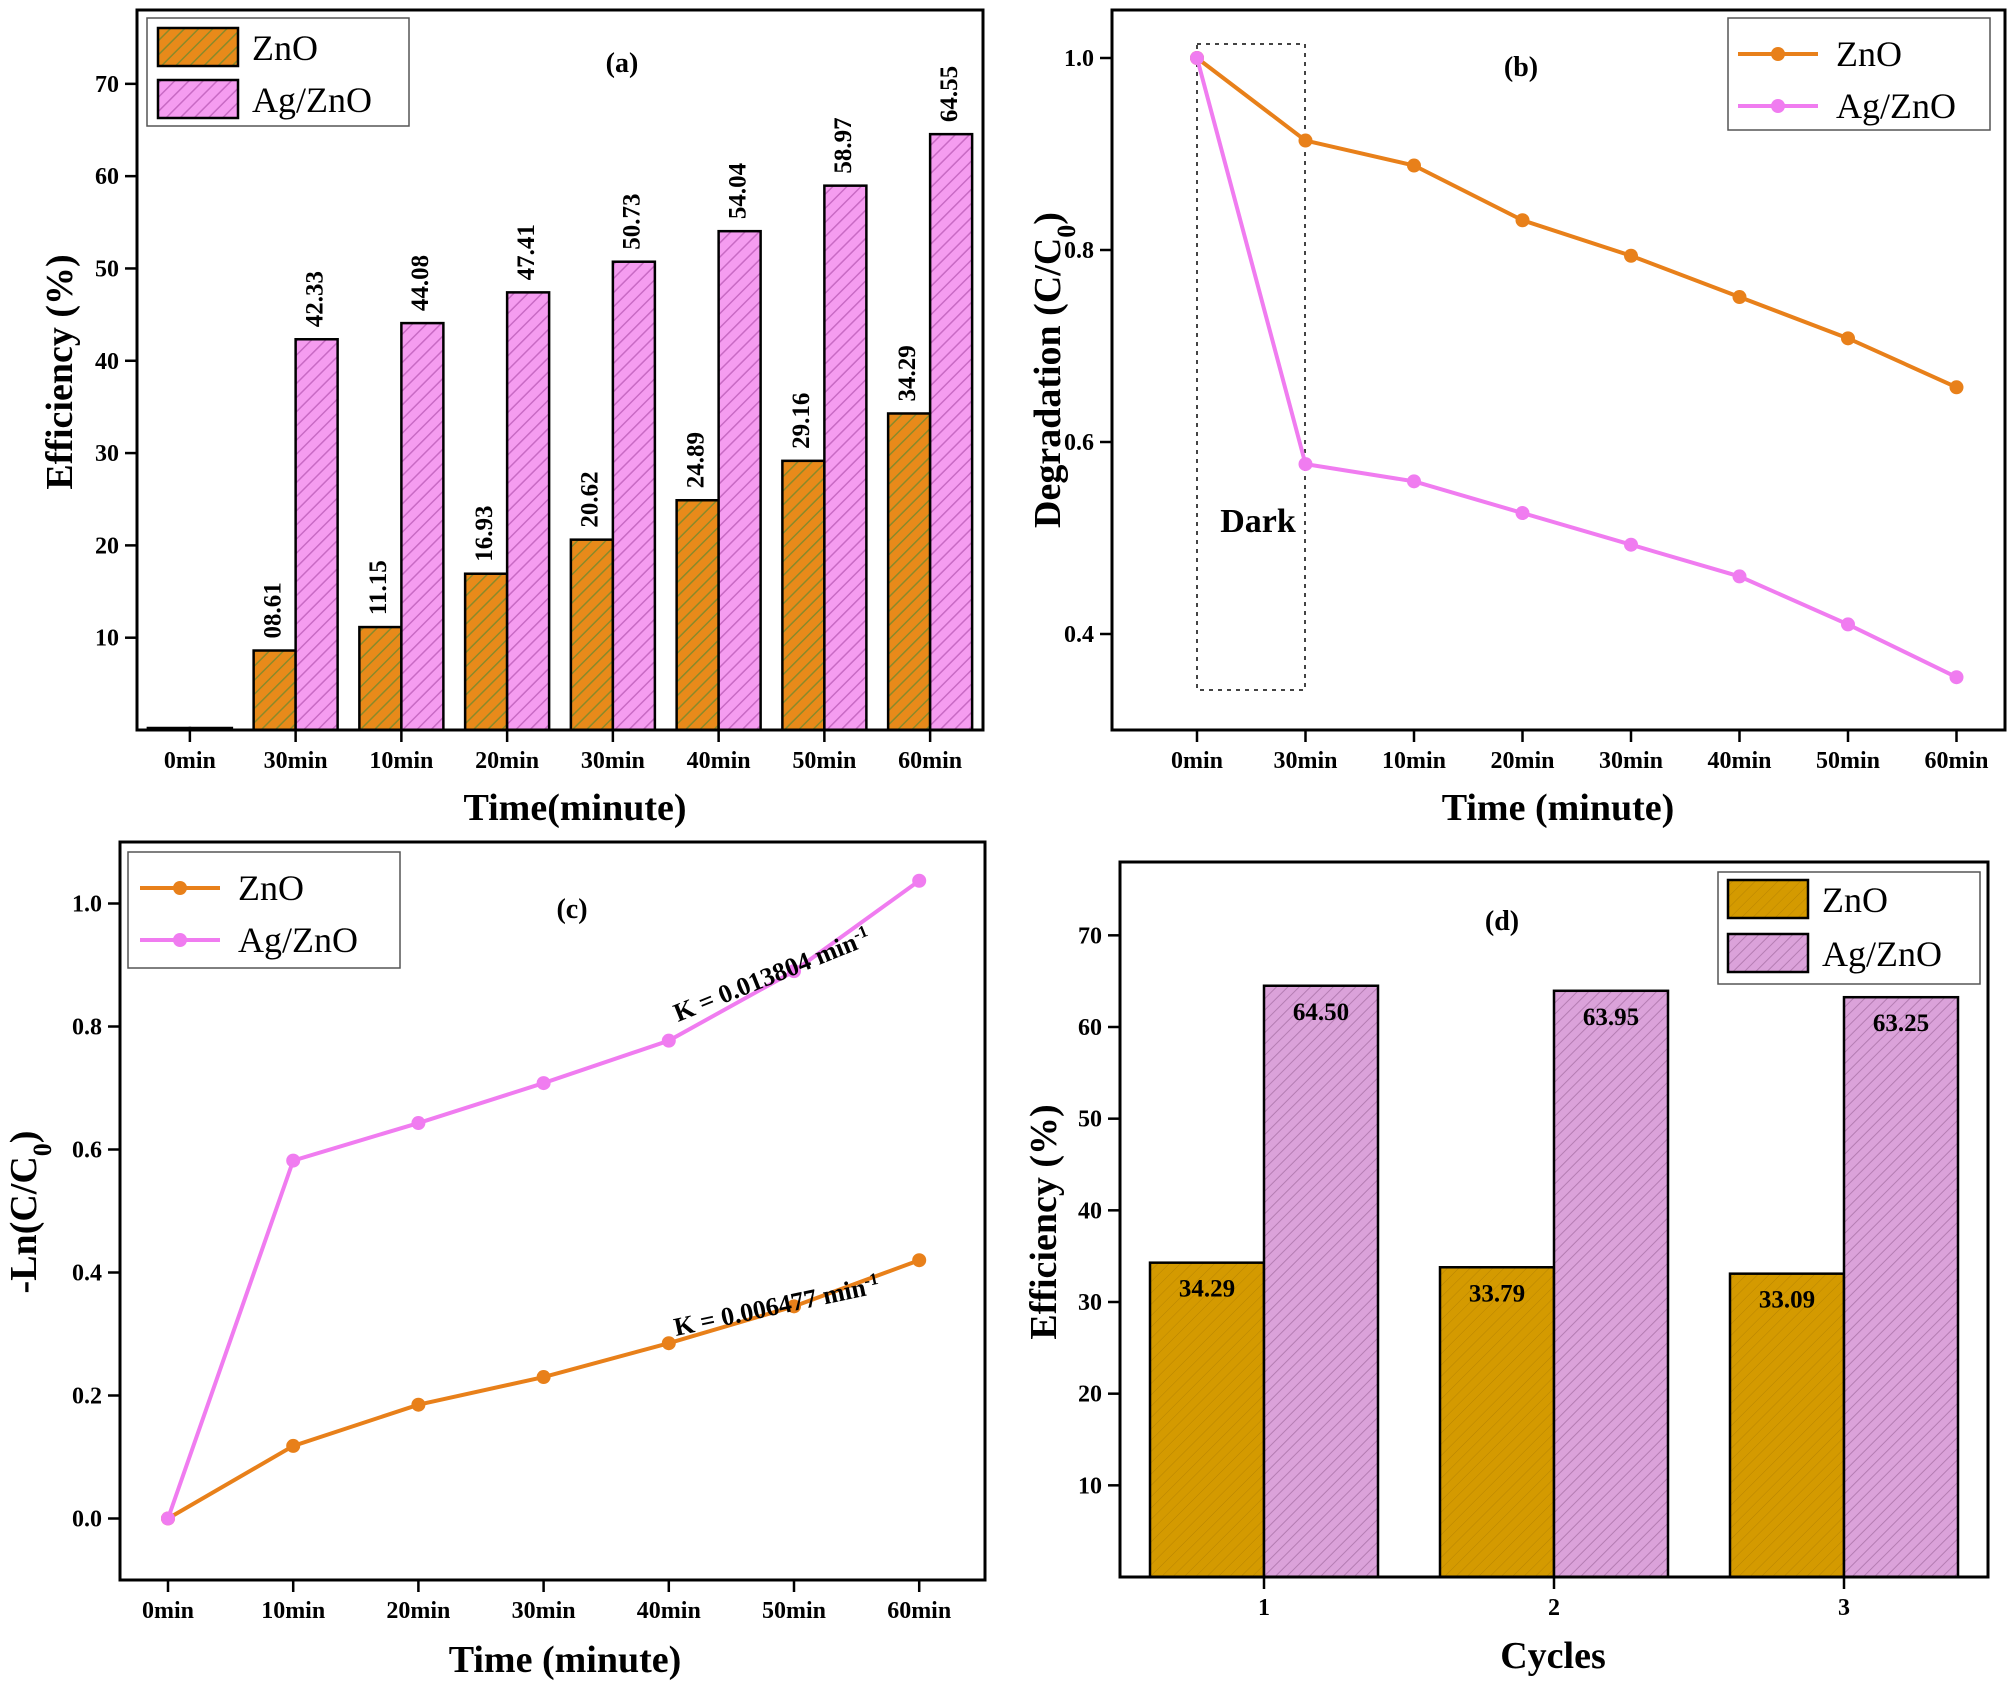  Describe the element at coordinates (296, 761) in the screenshot. I see `panel-a-x-tick-label: 30min` at that location.